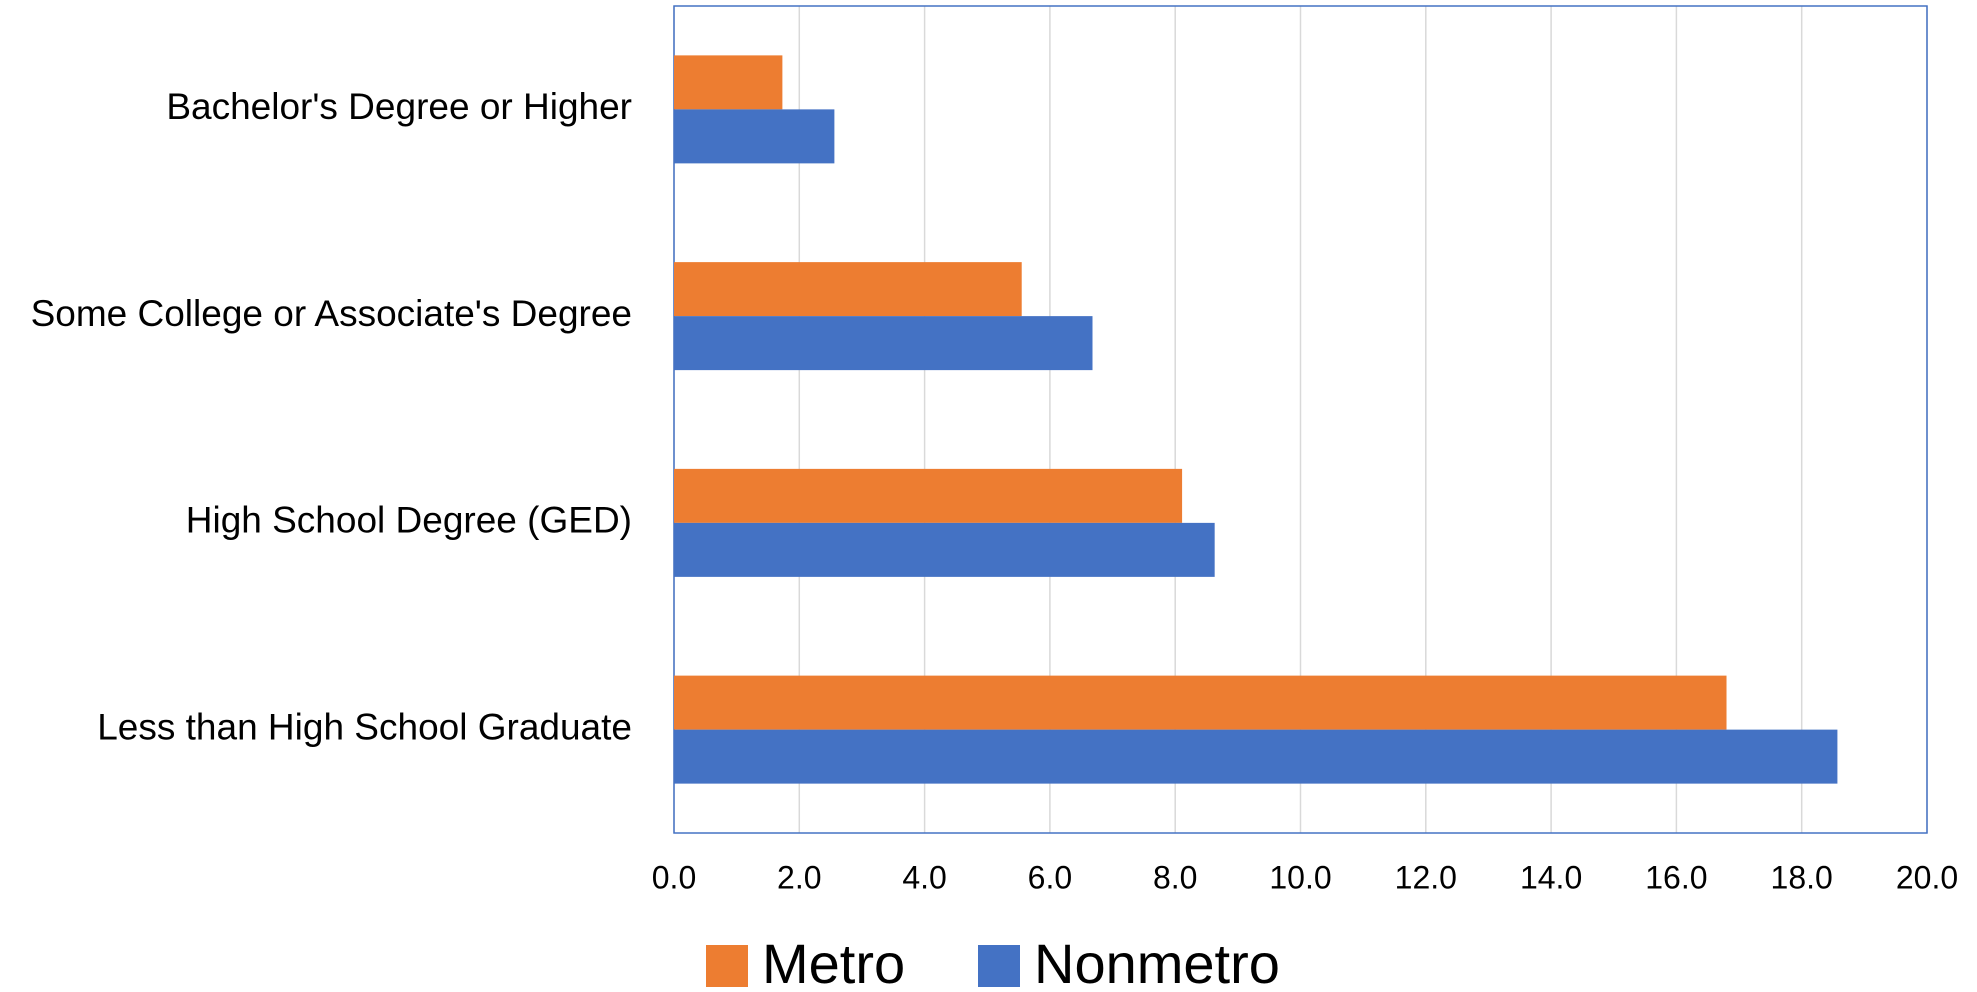 The height and width of the screenshot is (992, 1977). What do you see at coordinates (799, 877) in the screenshot?
I see `x-tick-label: 2.0` at bounding box center [799, 877].